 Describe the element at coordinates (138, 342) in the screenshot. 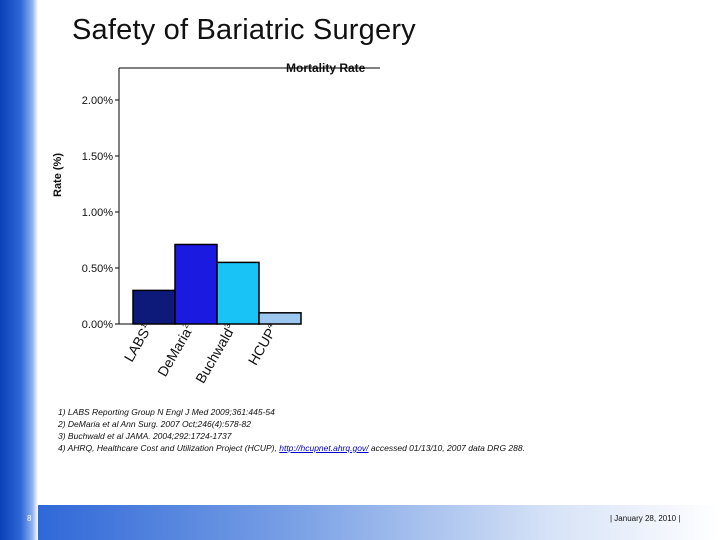

I see `x-label-labs: LABS1` at that location.